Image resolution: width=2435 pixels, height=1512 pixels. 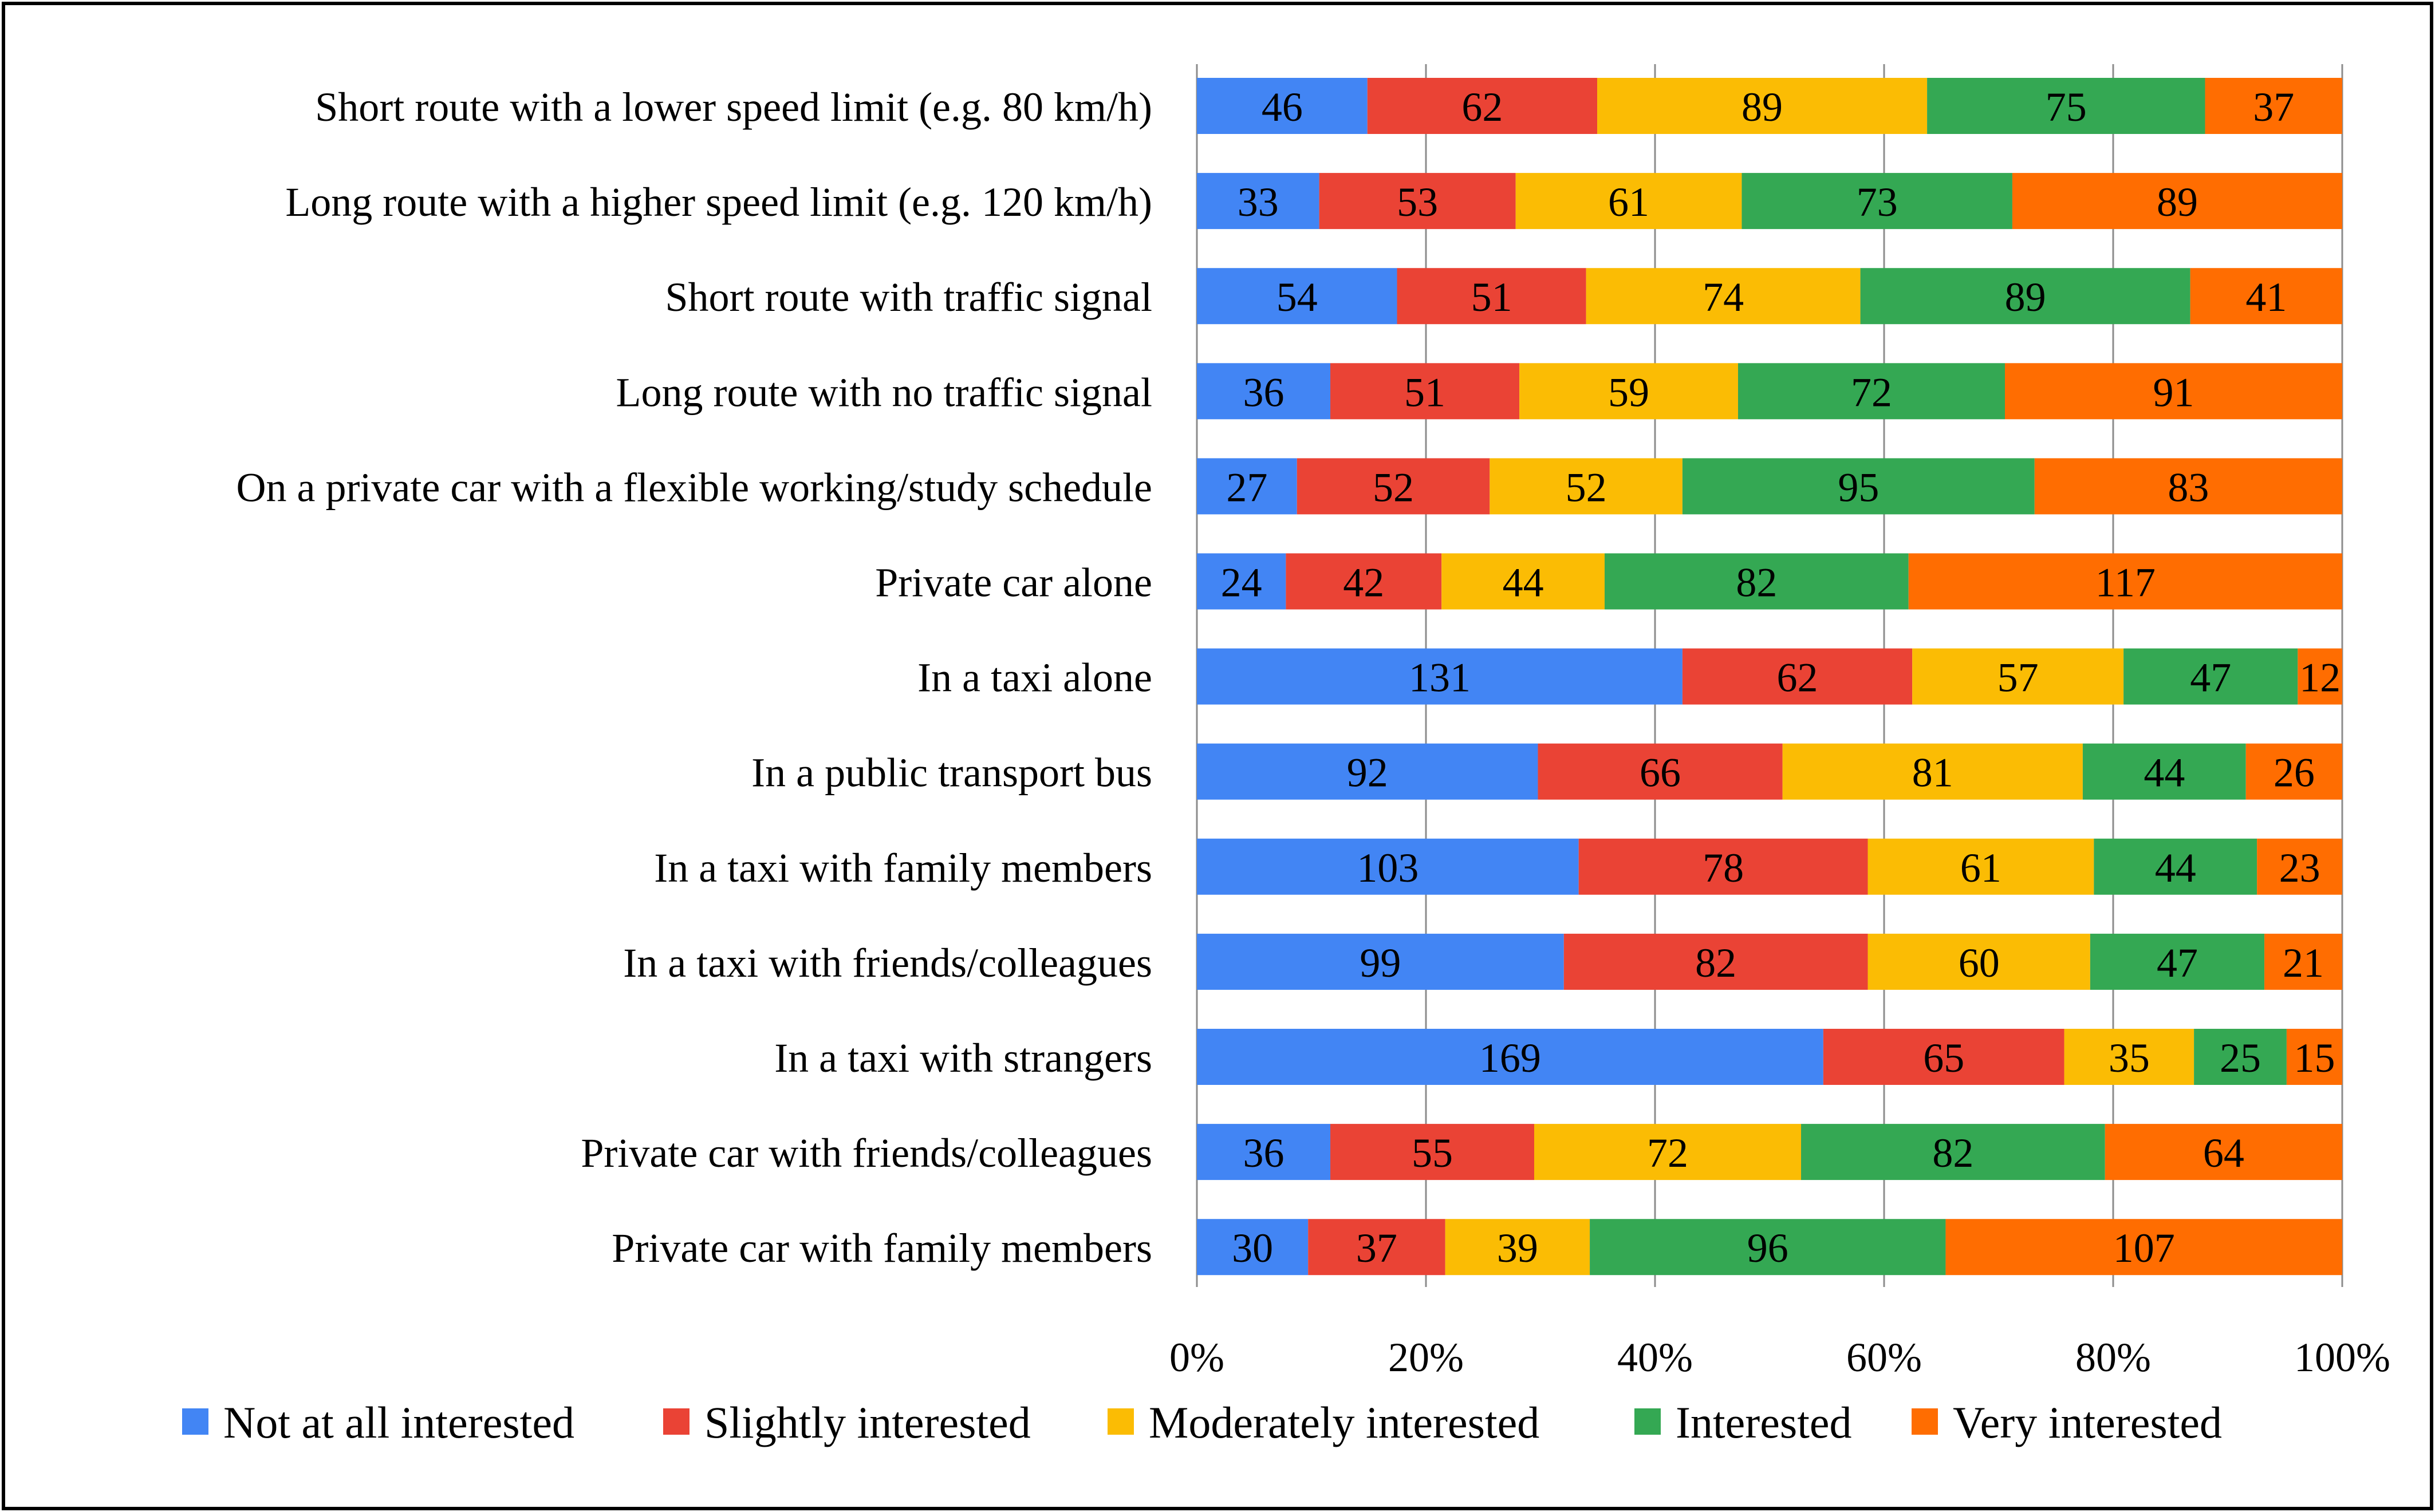 What do you see at coordinates (1932, 773) in the screenshot?
I see `data-label: 81` at bounding box center [1932, 773].